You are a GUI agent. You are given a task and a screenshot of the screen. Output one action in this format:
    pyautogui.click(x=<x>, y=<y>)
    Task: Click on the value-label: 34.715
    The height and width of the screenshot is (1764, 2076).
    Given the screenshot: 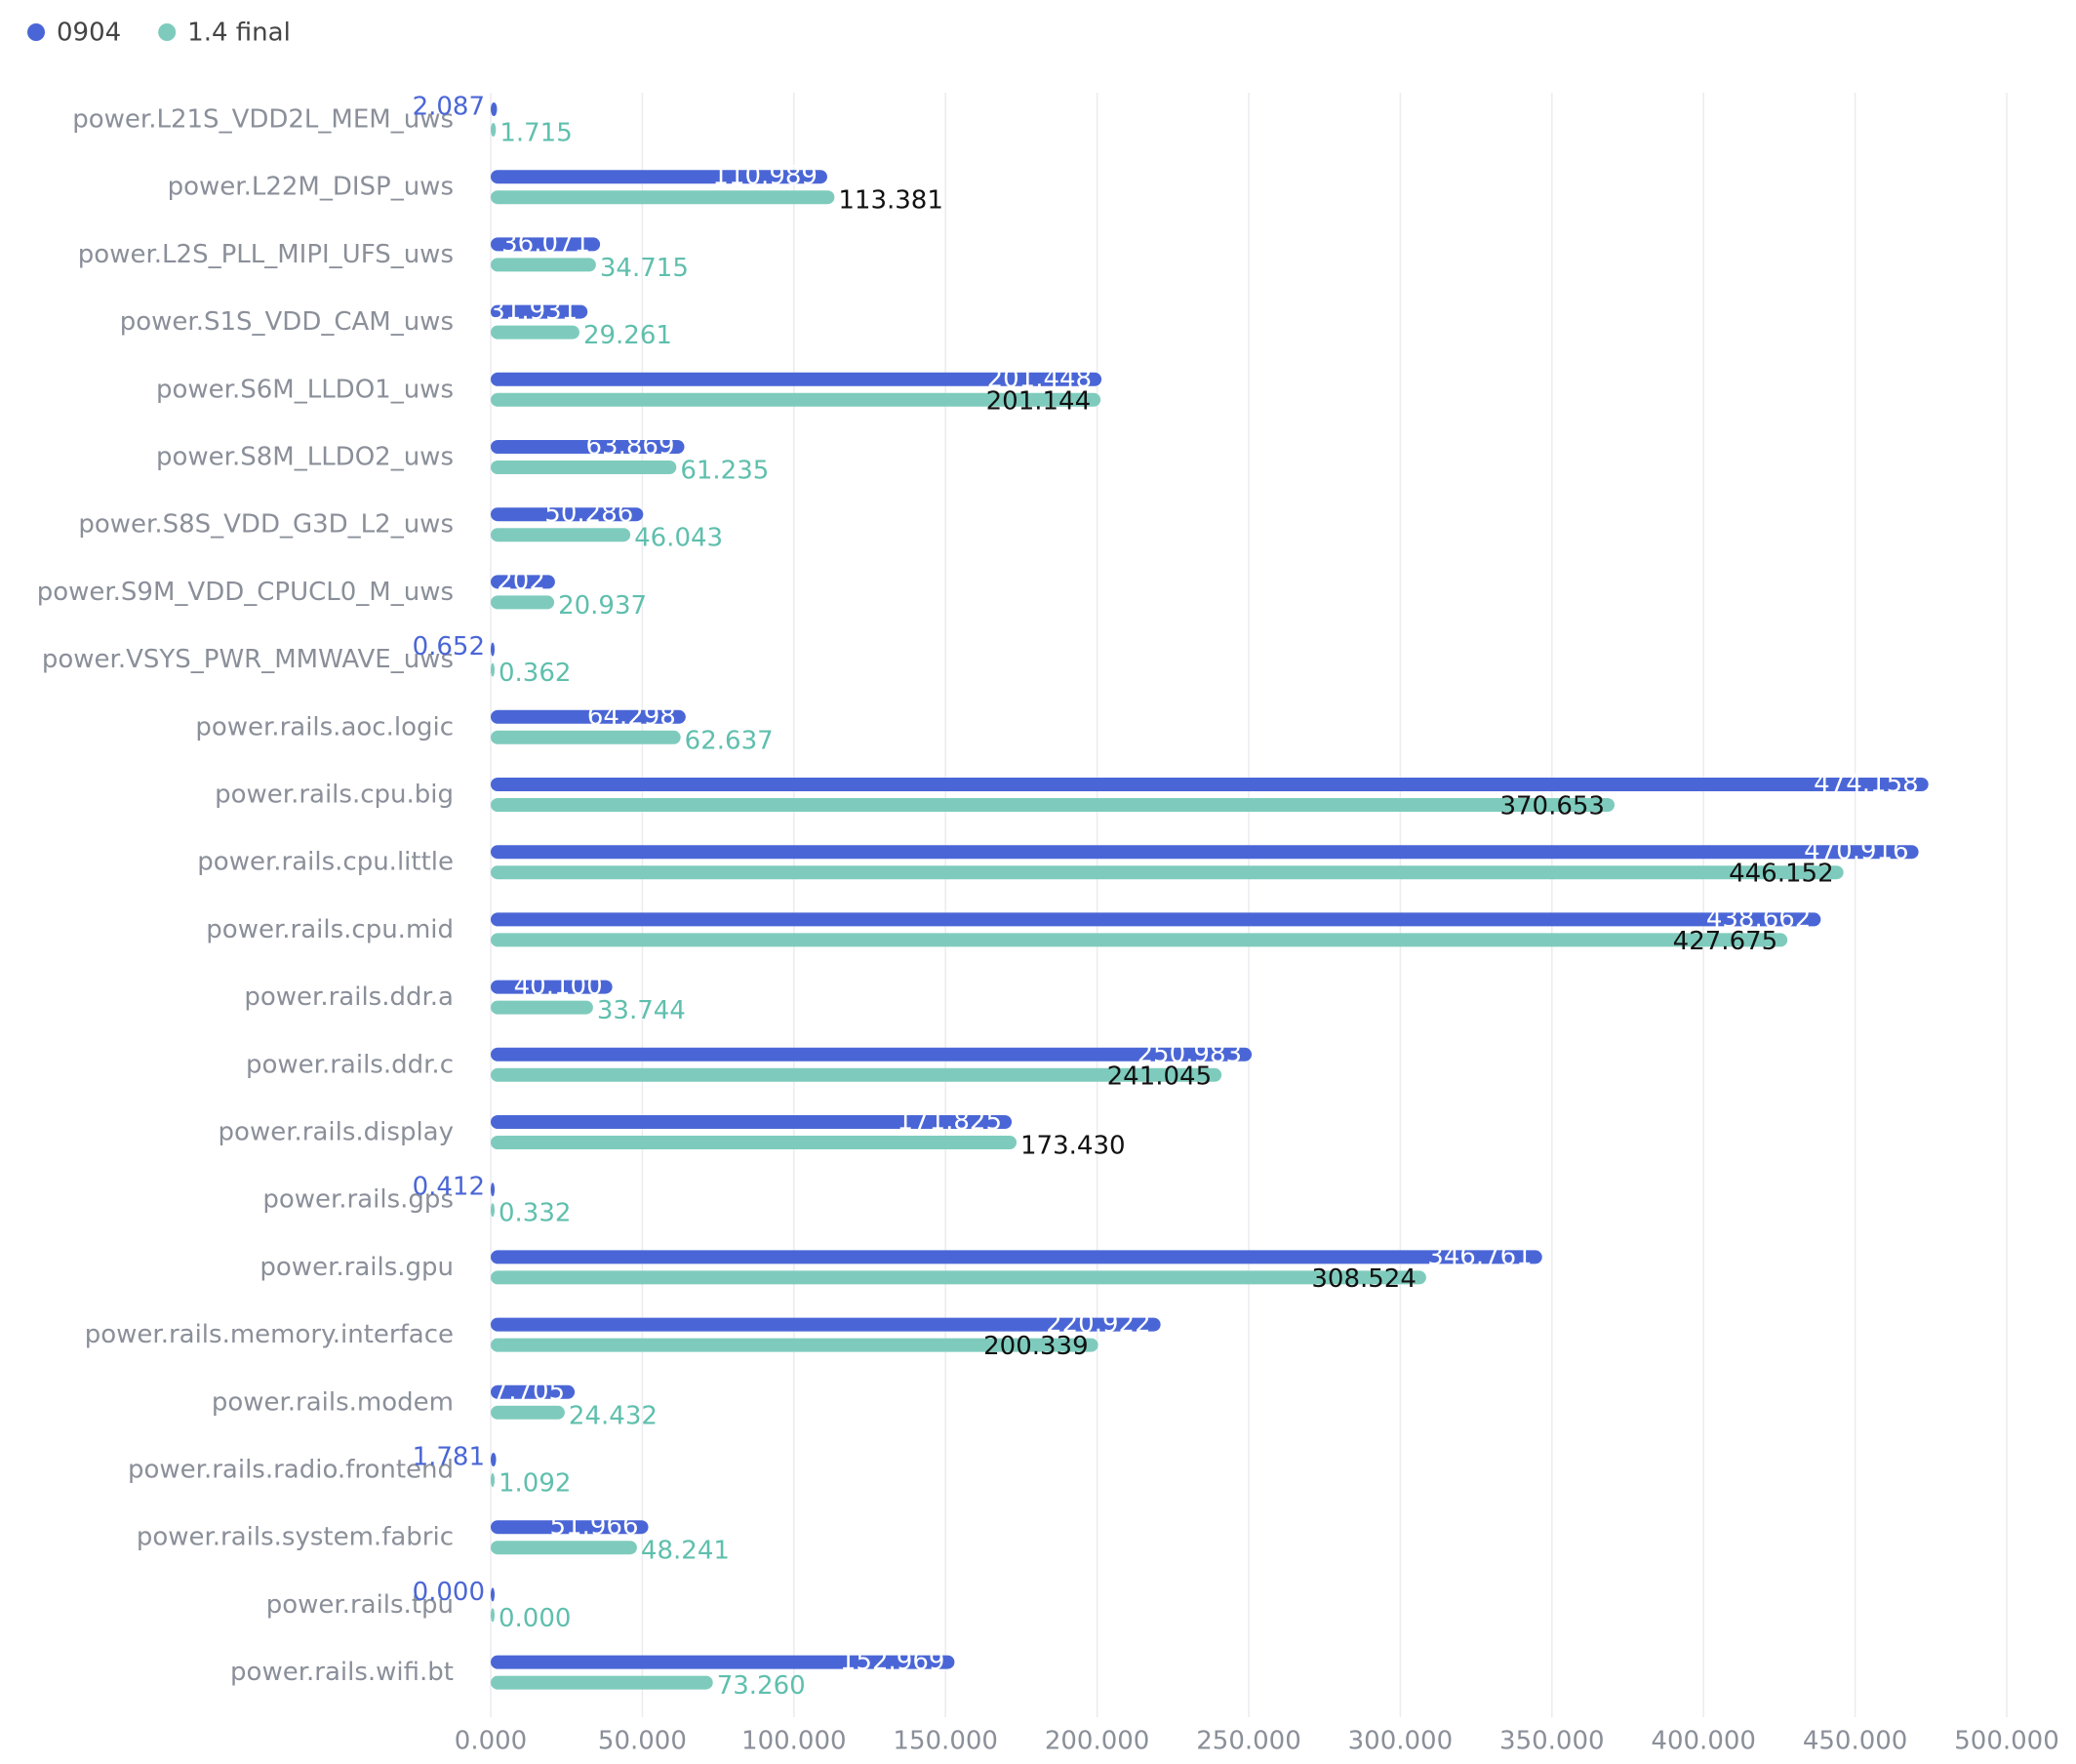 What is the action you would take?
    pyautogui.click(x=644, y=268)
    